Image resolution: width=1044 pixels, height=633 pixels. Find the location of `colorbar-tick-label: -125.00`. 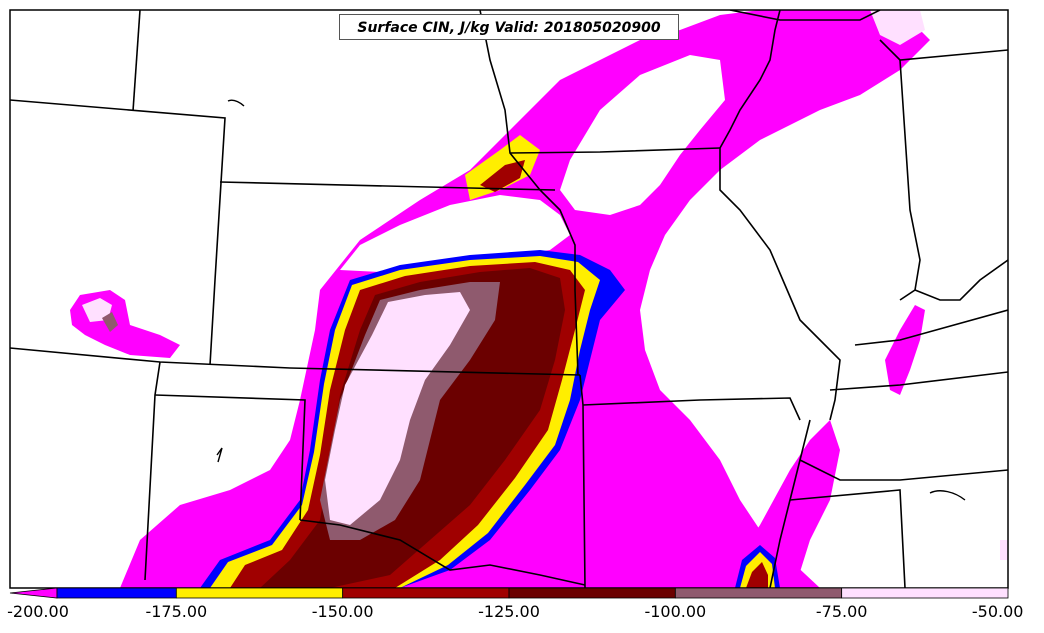

colorbar-tick-label: -125.00 is located at coordinates (509, 611).